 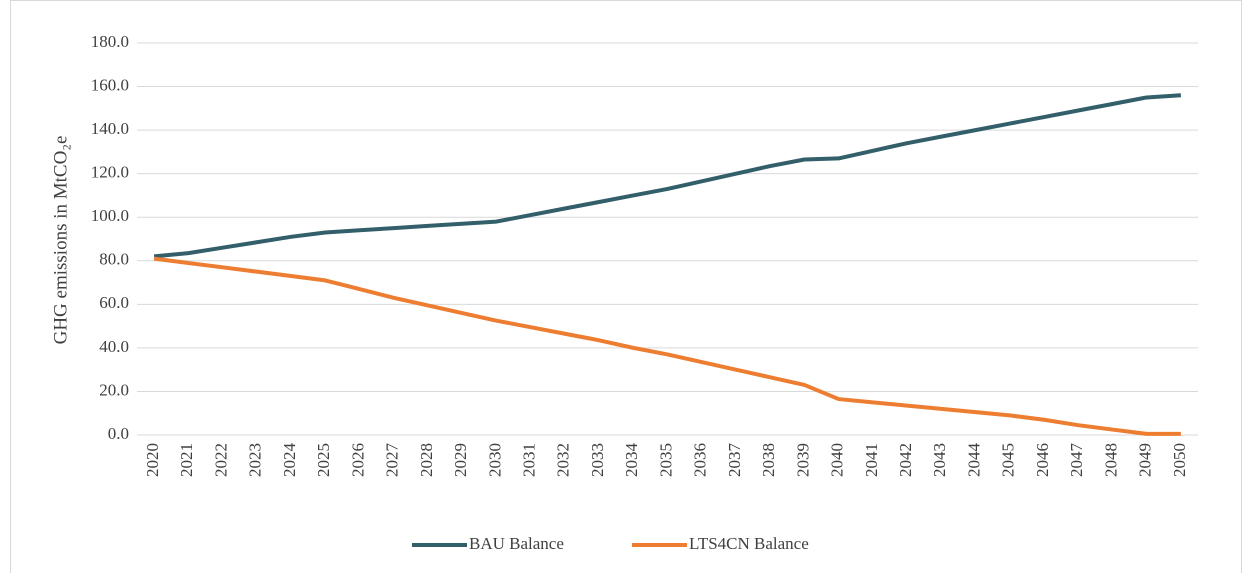 What do you see at coordinates (1042, 460) in the screenshot?
I see `x-tick-label: 2046` at bounding box center [1042, 460].